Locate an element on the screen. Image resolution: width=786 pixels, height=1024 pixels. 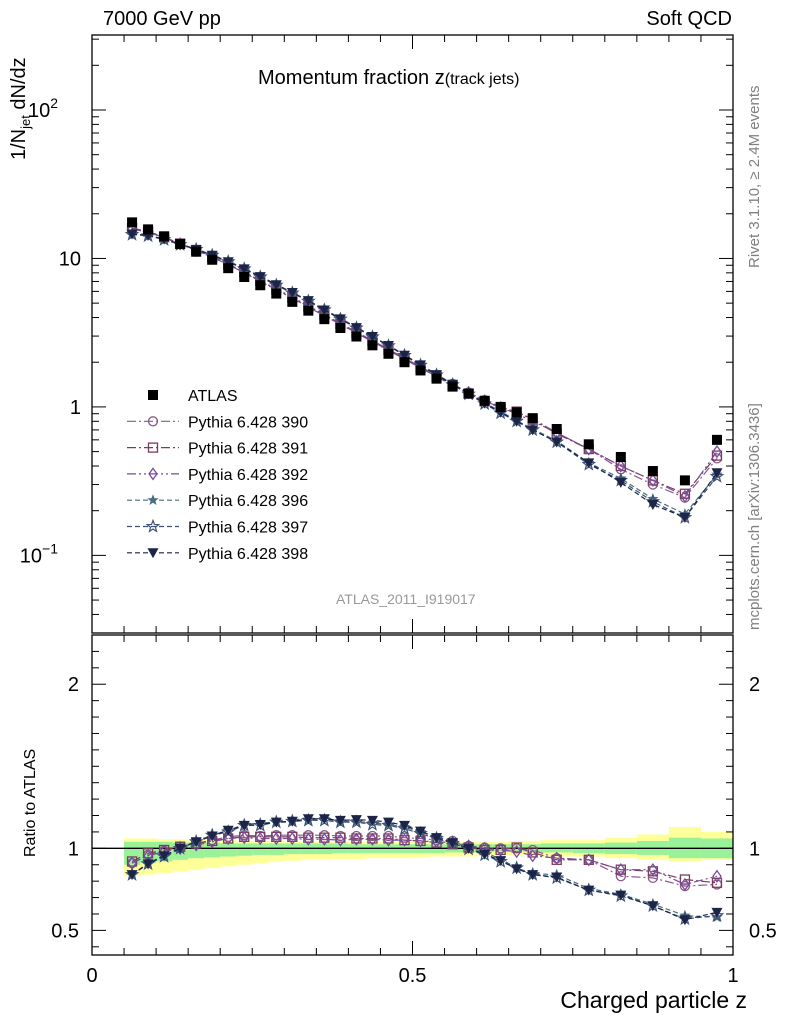
ratio-y-tick-label-right: 2 is located at coordinates (754, 685).